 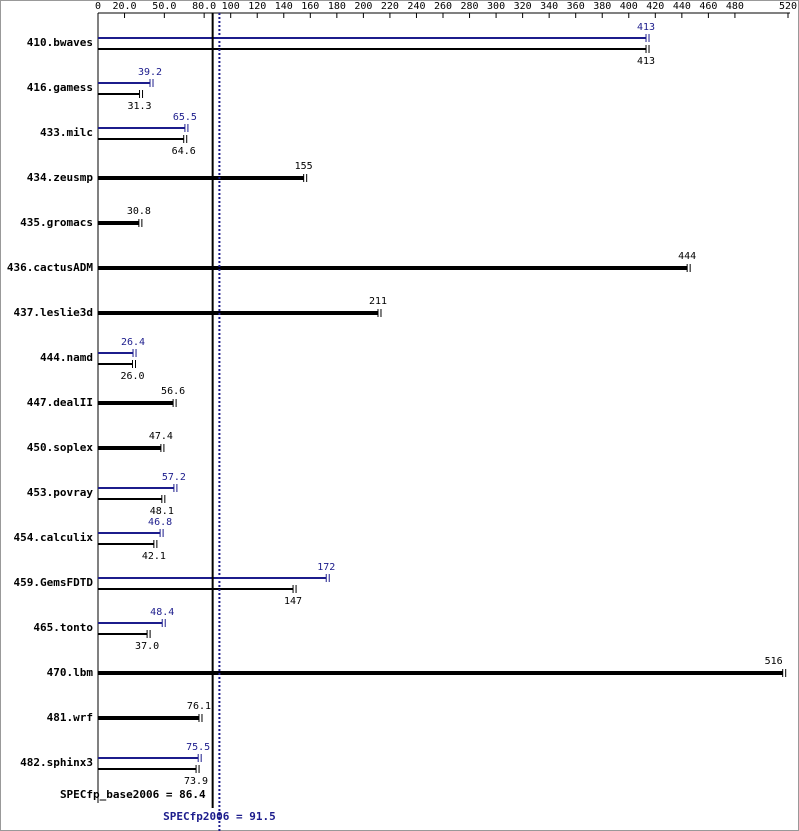 What do you see at coordinates (70, 672) in the screenshot?
I see `category-label: 470.lbm` at bounding box center [70, 672].